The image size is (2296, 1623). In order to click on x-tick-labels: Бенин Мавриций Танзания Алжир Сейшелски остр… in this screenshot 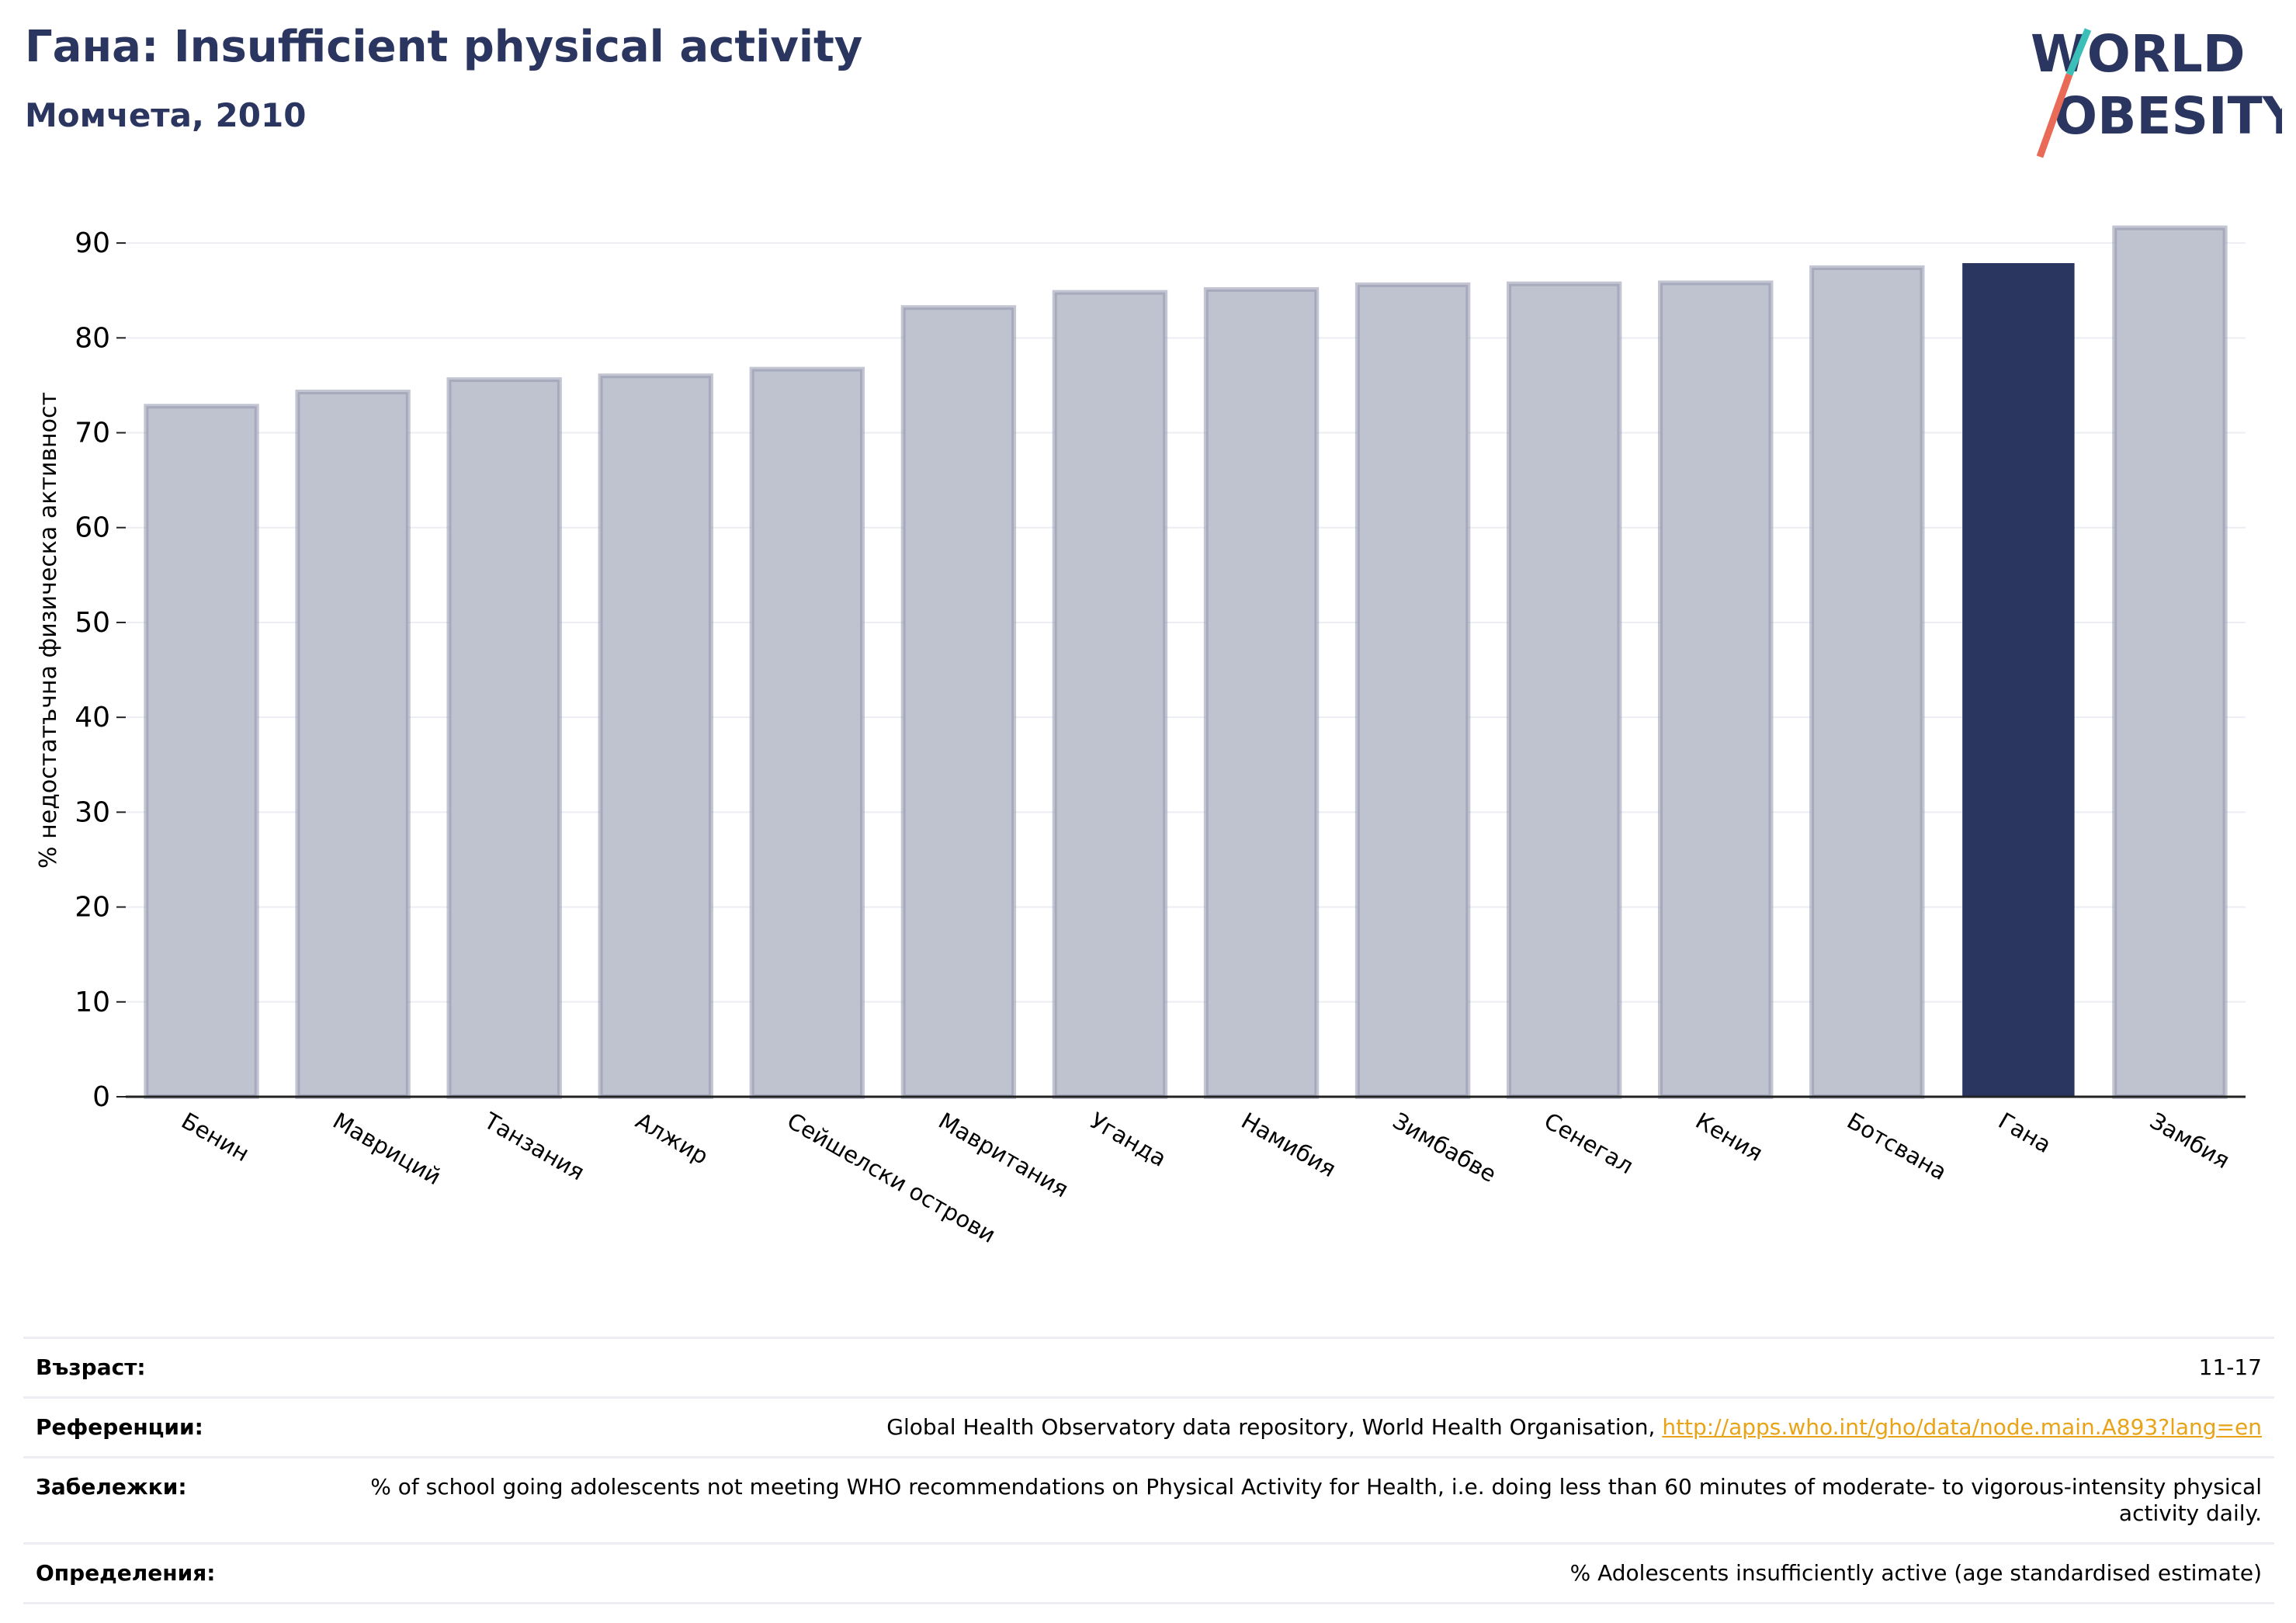, I will do `click(1205, 1177)`.